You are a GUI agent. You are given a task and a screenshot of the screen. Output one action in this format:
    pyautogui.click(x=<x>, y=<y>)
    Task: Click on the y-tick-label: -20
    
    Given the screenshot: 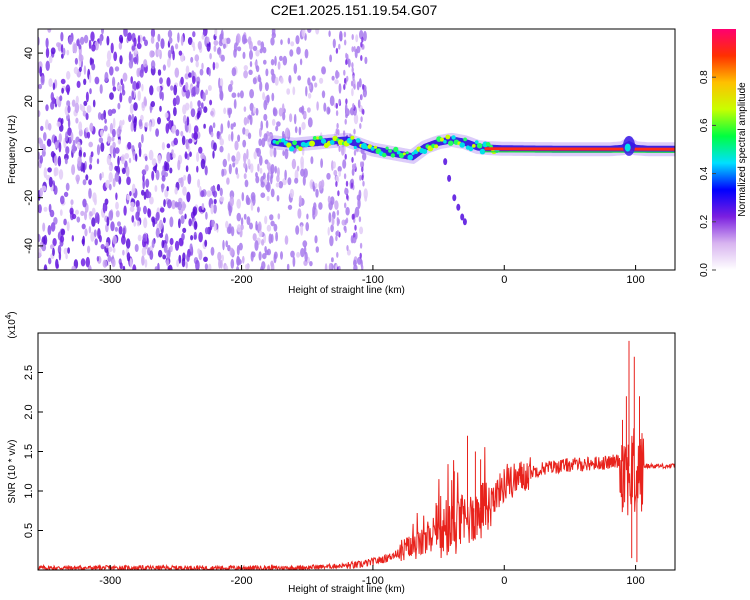 What is the action you would take?
    pyautogui.click(x=29, y=198)
    